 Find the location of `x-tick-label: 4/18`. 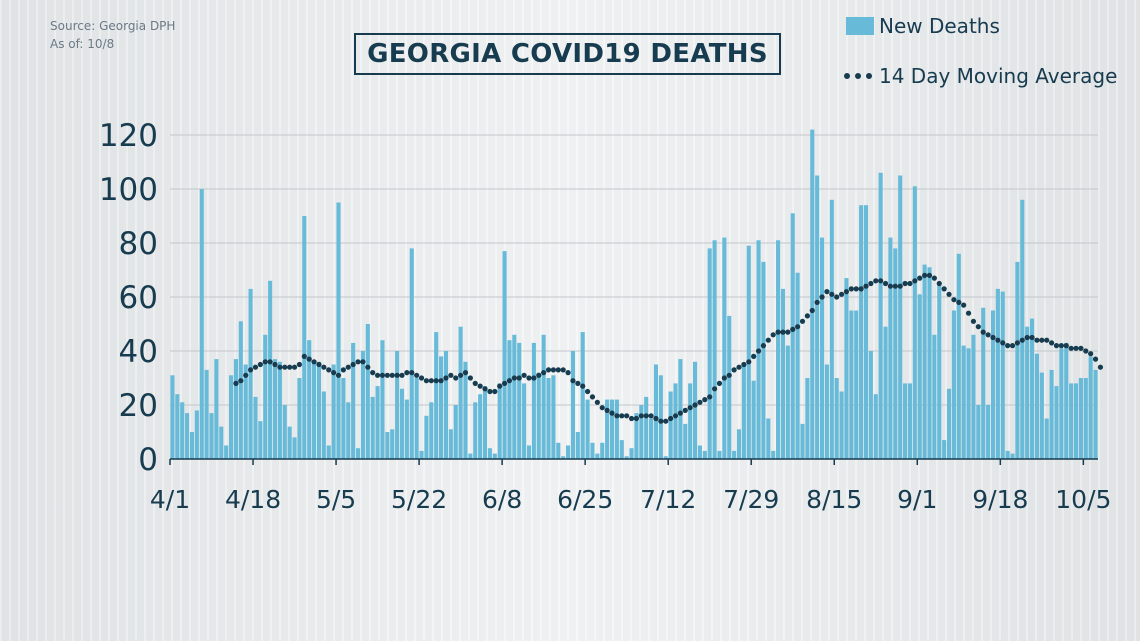

x-tick-label: 4/18 is located at coordinates (253, 499).